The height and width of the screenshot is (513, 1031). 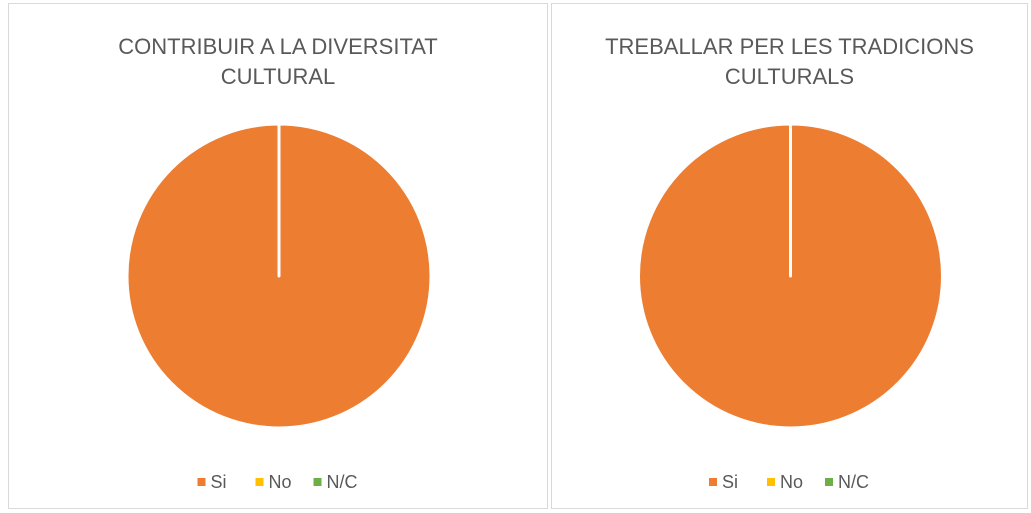 I want to click on chart-title: CONTRIBUIR A LA DIVERSITAT CULTURAL, so click(x=278, y=61).